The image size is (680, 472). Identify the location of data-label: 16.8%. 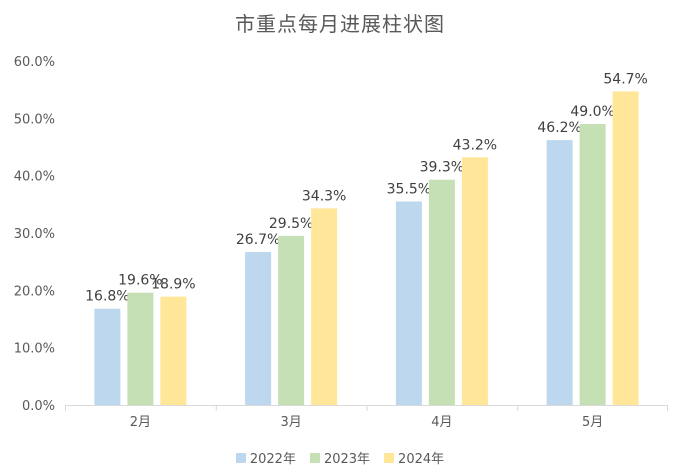
(107, 297).